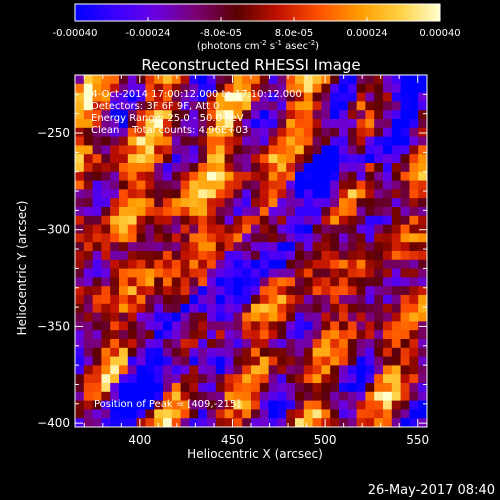  I want to click on y-tick-label: −300, so click(53, 230).